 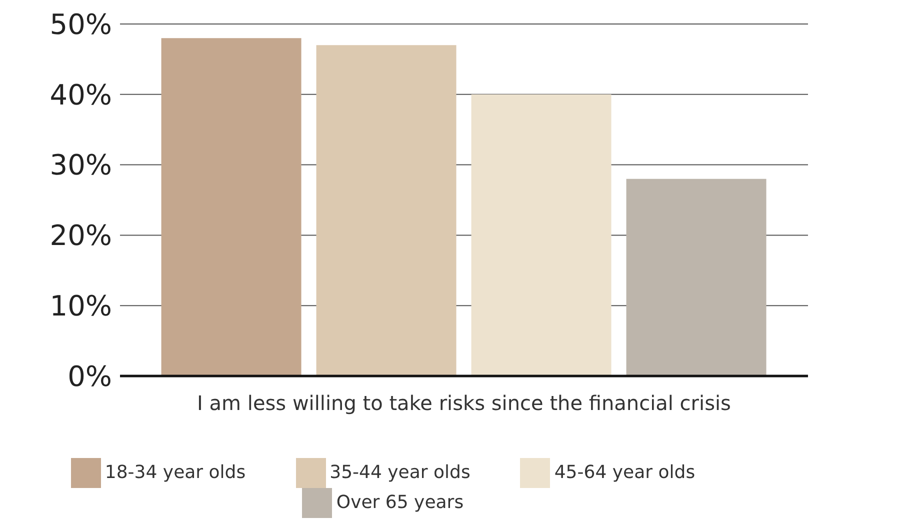 I want to click on y-tick-label: 10%, so click(x=81, y=306).